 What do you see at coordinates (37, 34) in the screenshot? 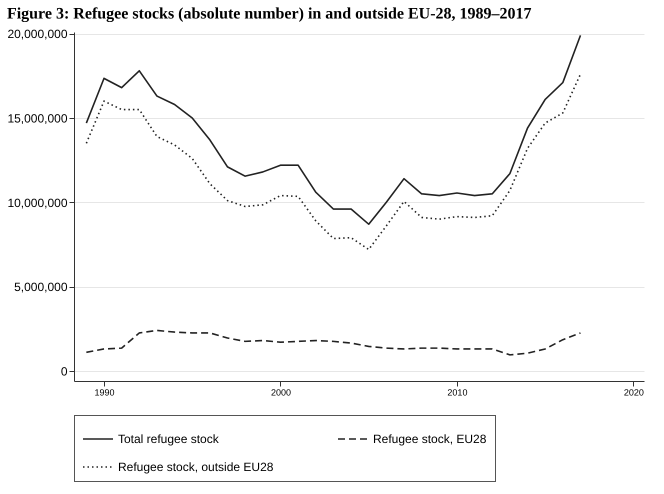
I see `y-tick-label: 20,000,000` at bounding box center [37, 34].